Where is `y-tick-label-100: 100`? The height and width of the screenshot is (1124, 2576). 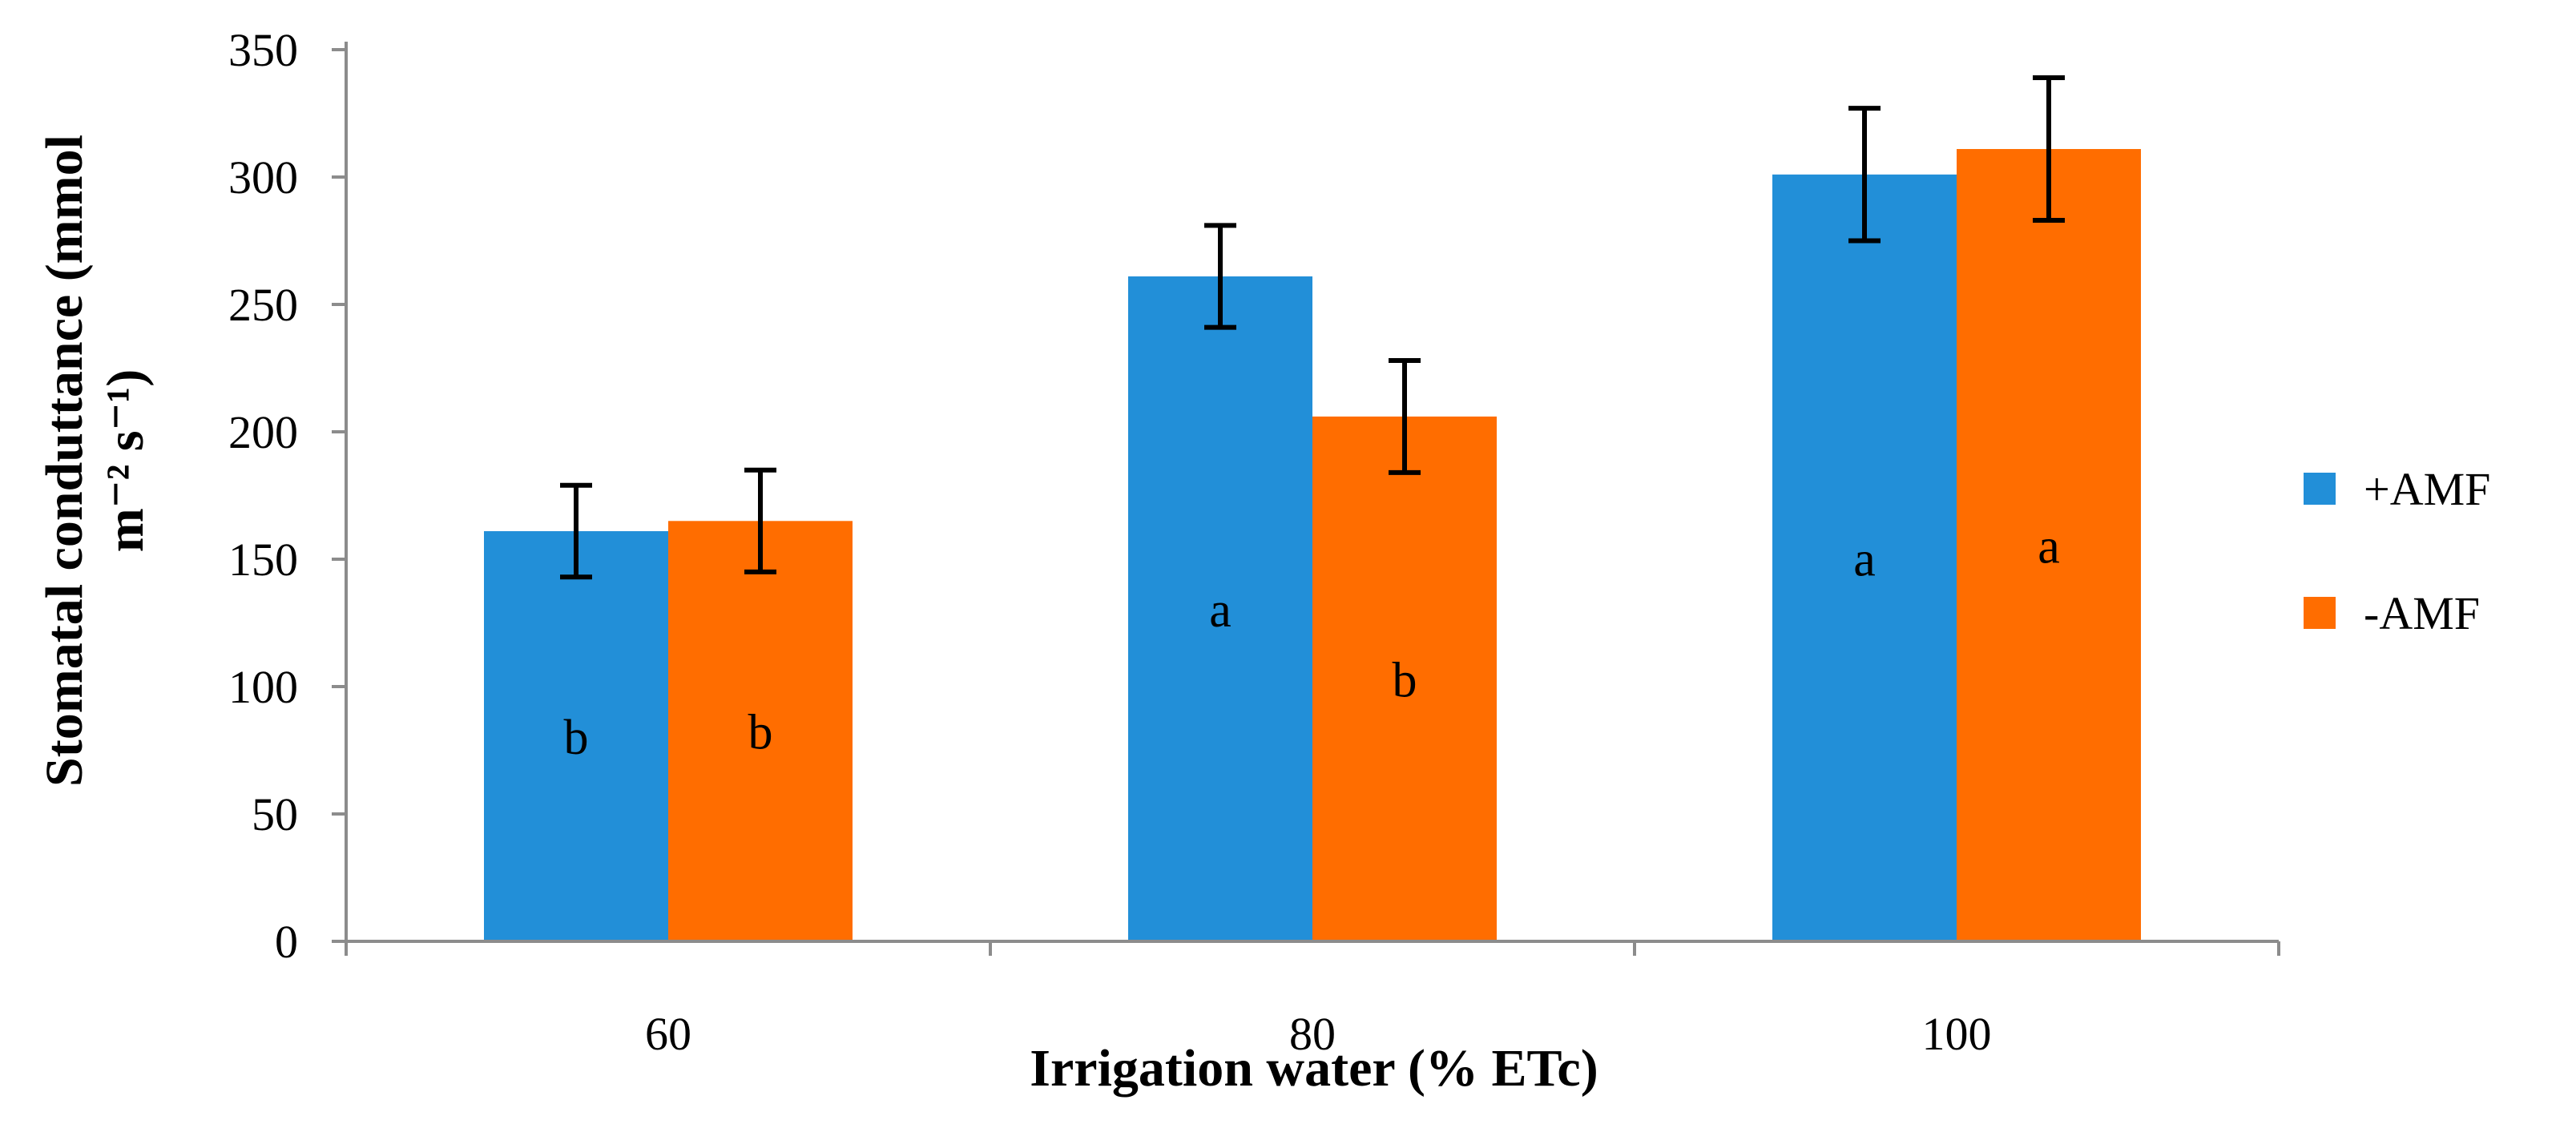
y-tick-label-100: 100 is located at coordinates (263, 687).